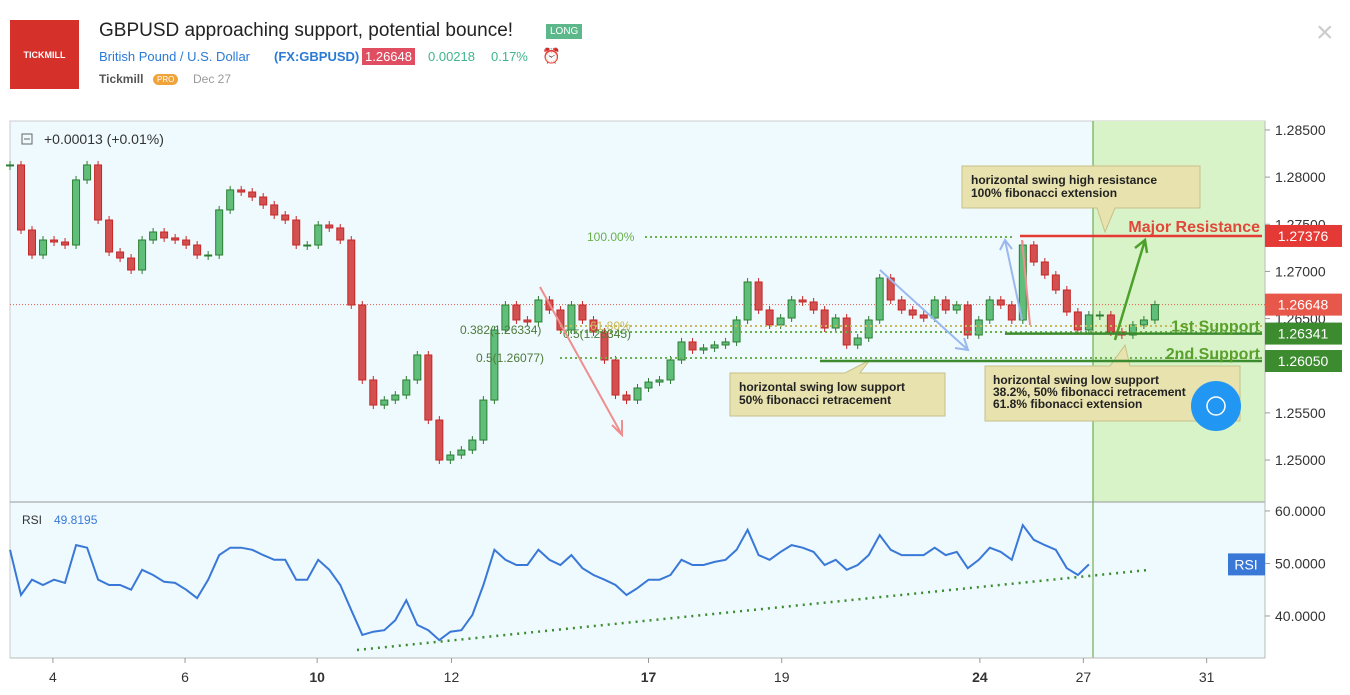 The image size is (1350, 695). I want to click on y-tick-label: 1.28500, so click(1300, 130).